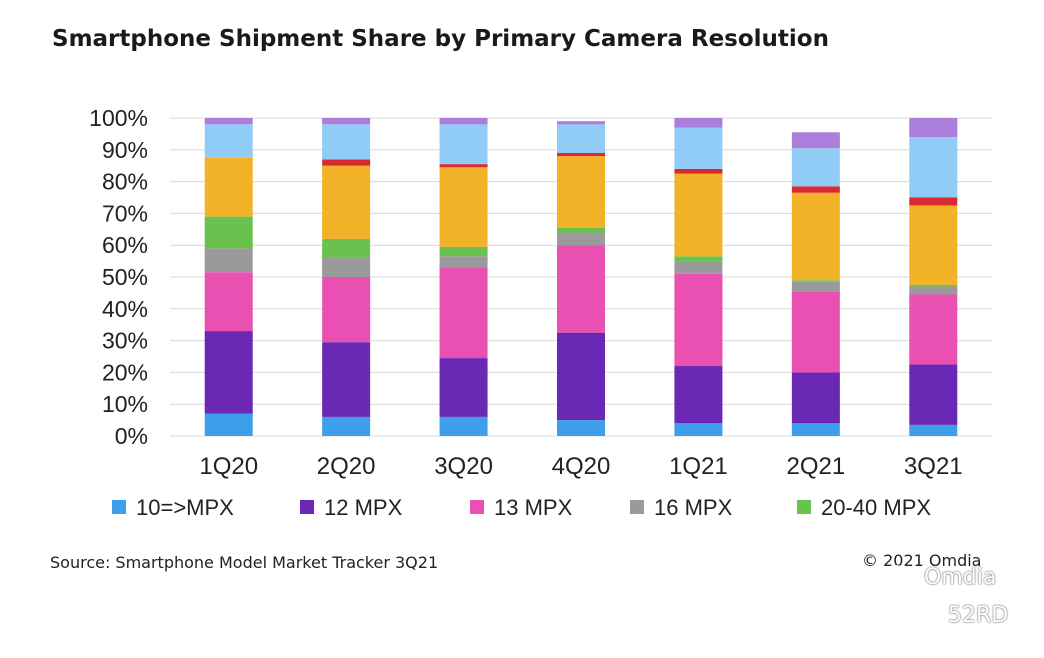  I want to click on y-tick-label: 70%, so click(125, 213).